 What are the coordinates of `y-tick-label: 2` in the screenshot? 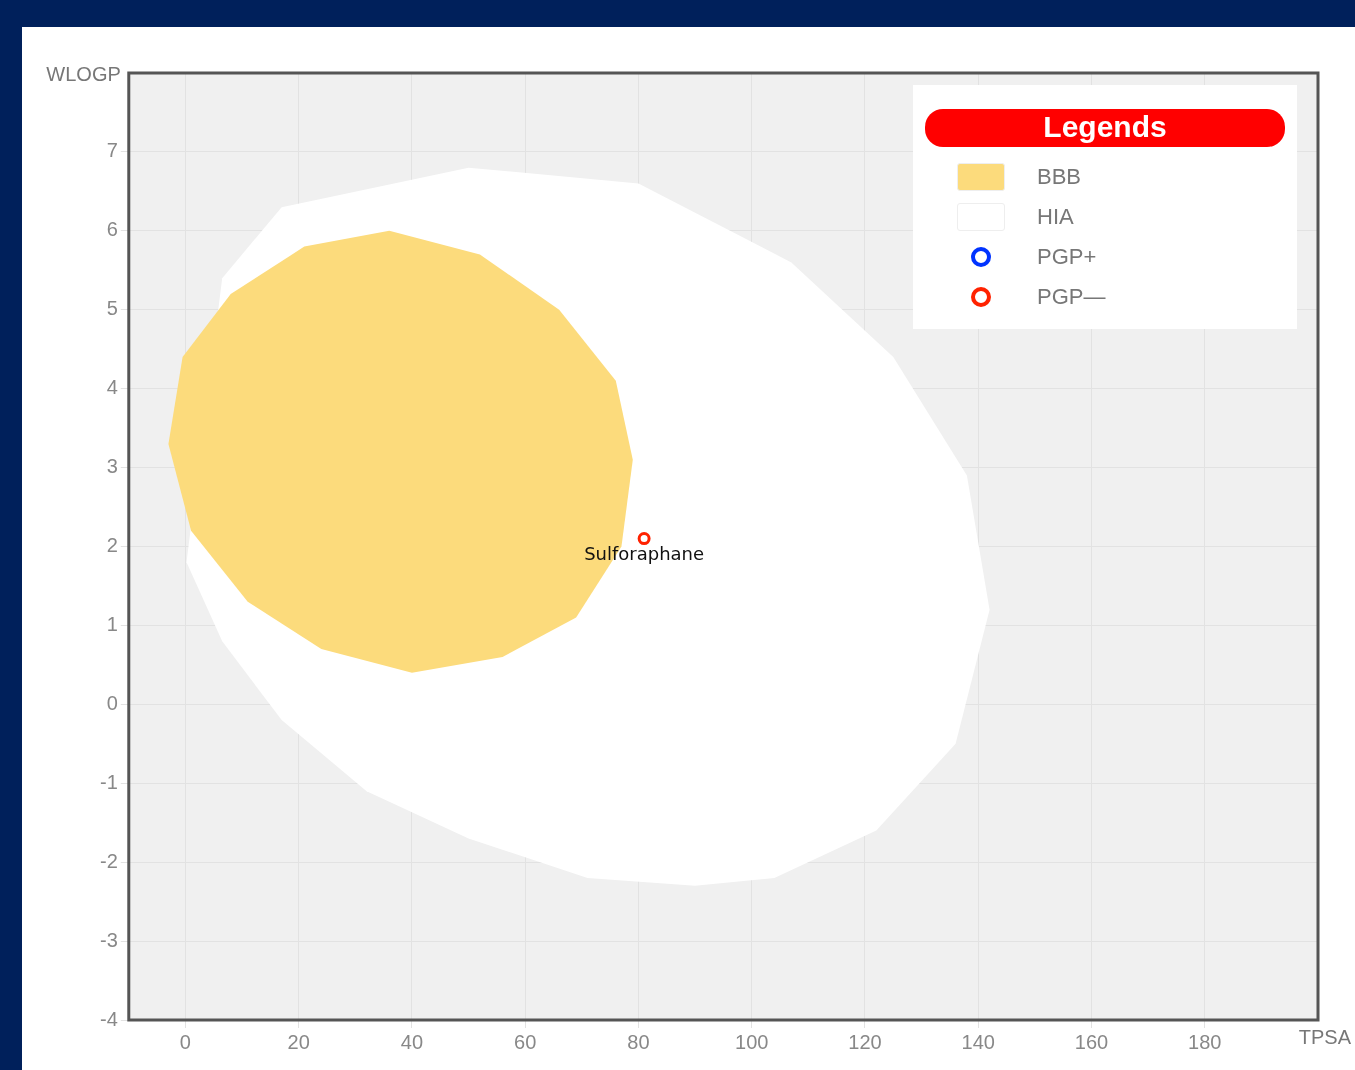 It's located at (112, 545).